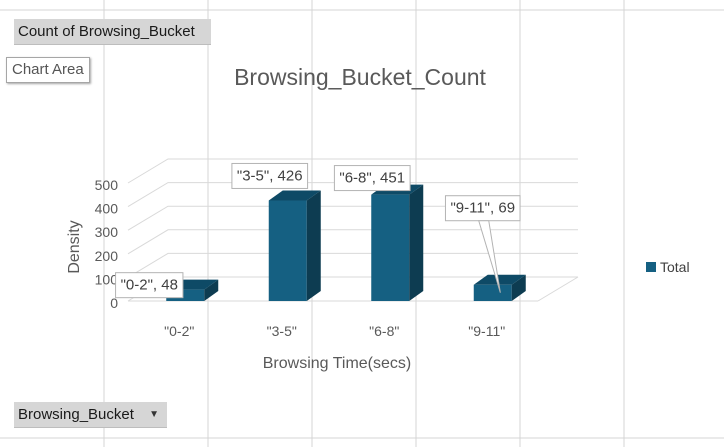  I want to click on x-tick-label: "6-8", so click(384, 331).